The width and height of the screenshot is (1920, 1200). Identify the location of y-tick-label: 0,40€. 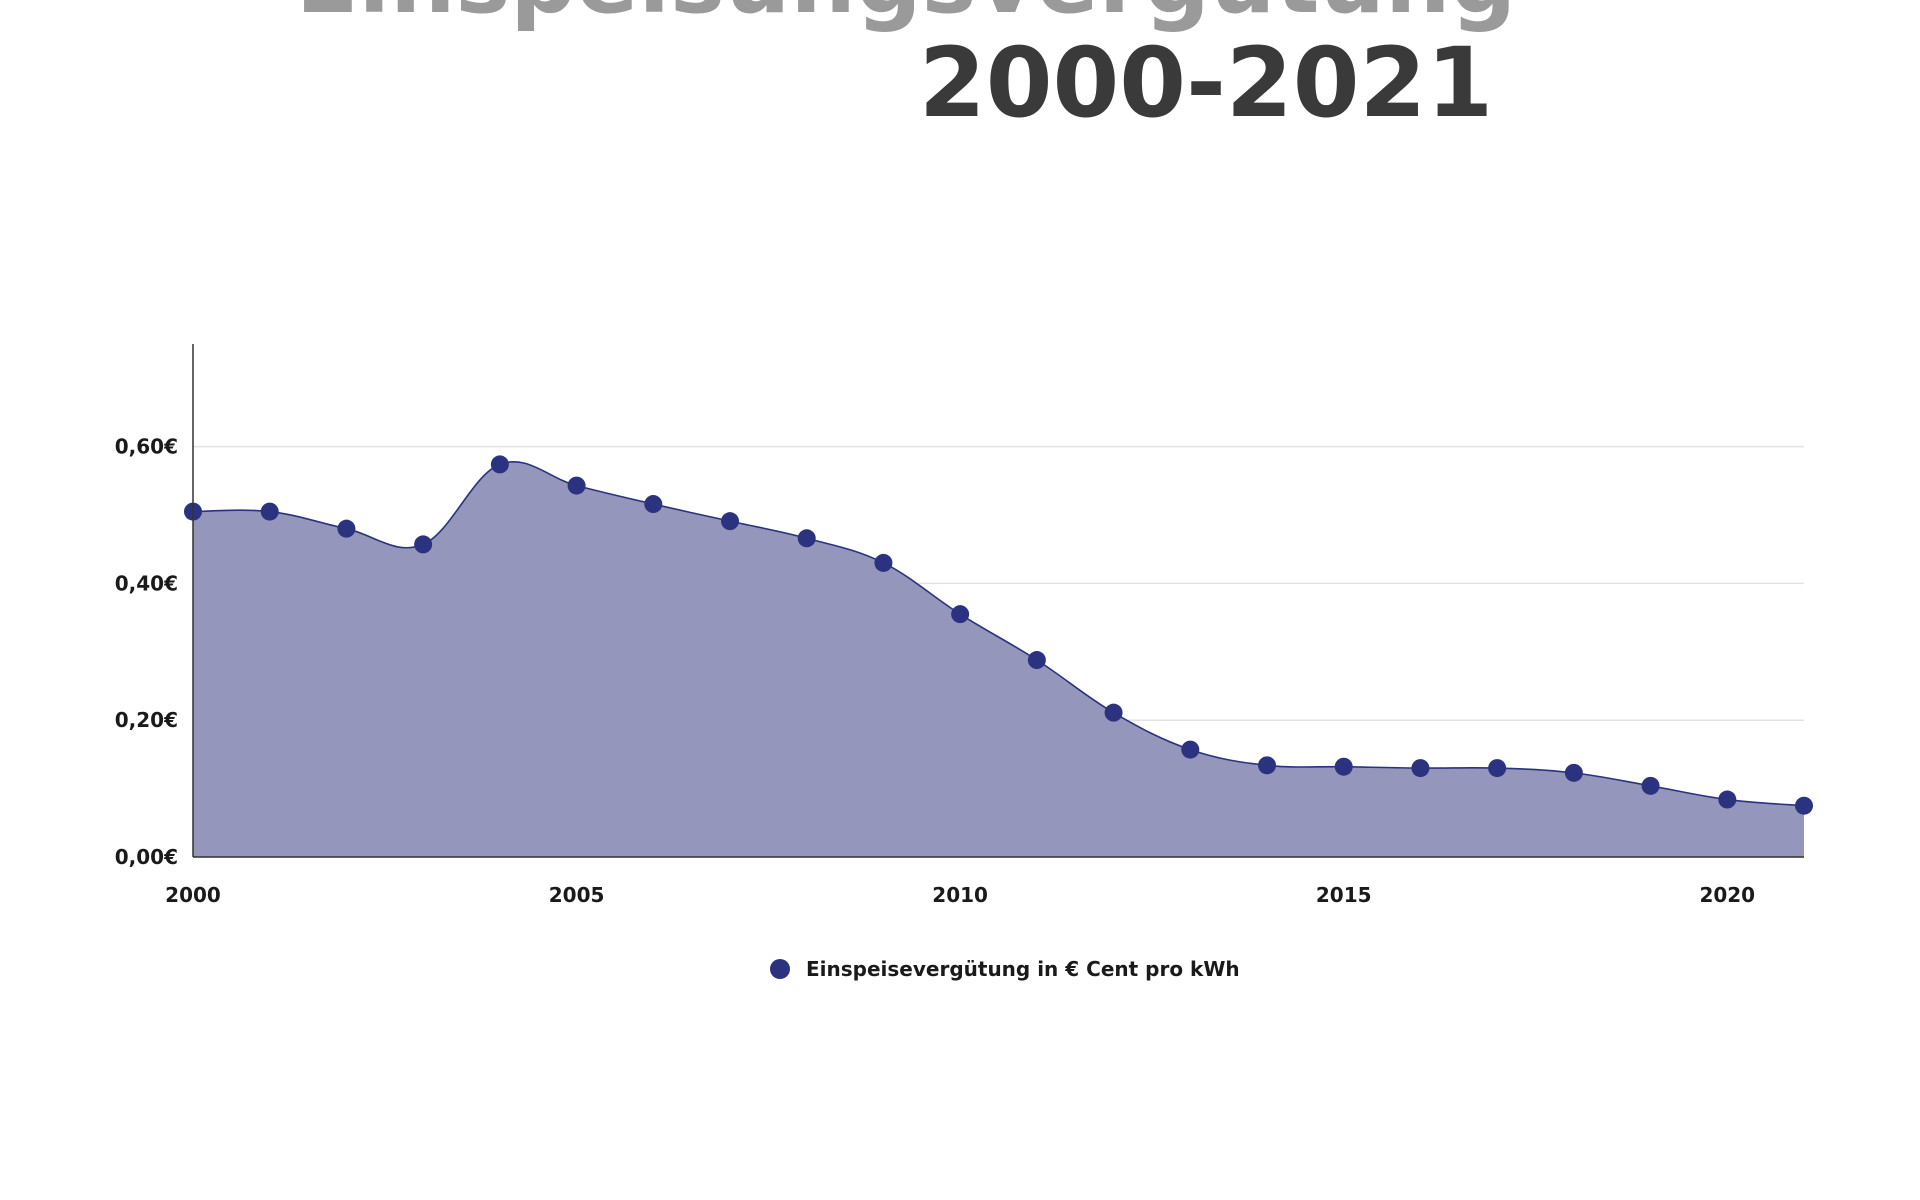
(146, 583).